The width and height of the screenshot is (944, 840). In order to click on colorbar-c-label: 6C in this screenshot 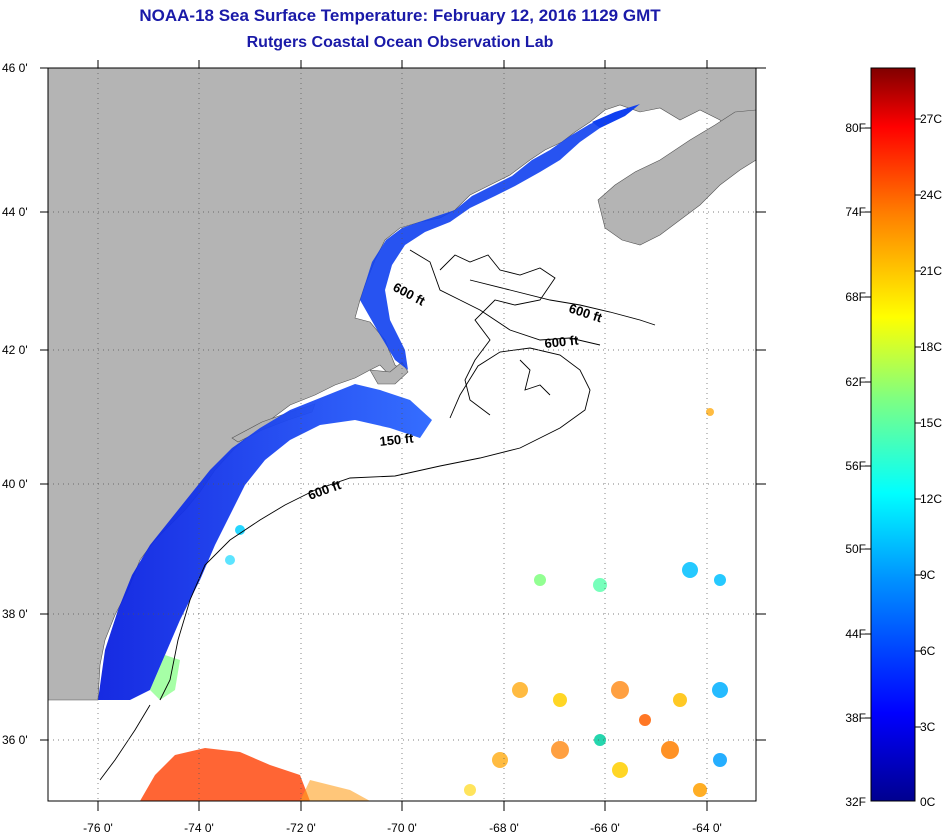, I will do `click(928, 651)`.